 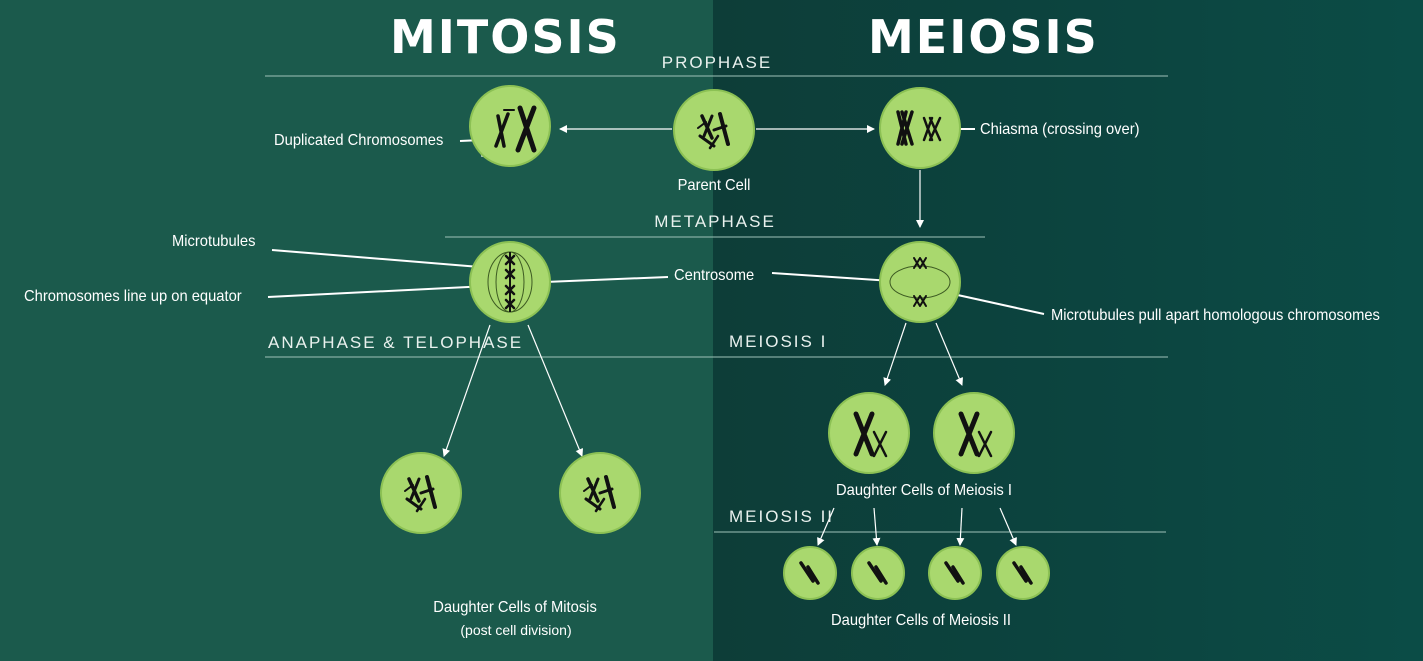 I want to click on microtubules-pointer, so click(x=382, y=259).